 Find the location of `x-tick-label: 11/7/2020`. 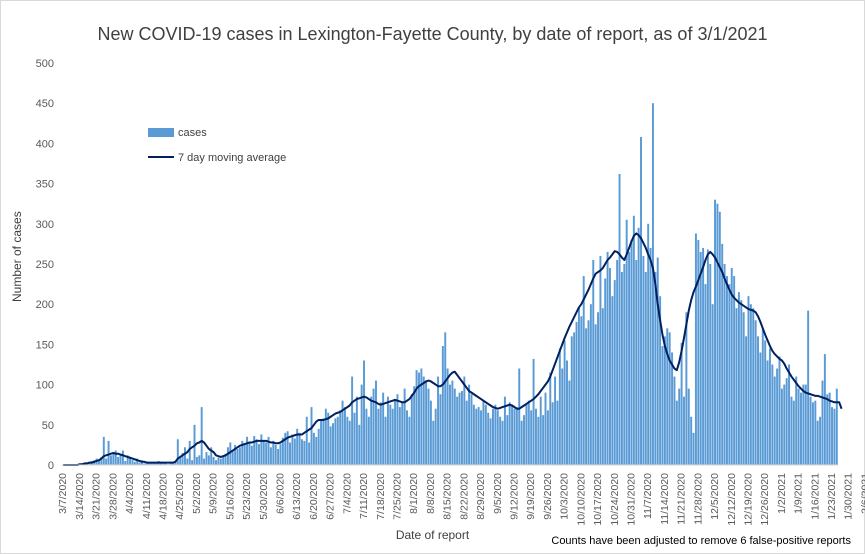

x-tick-label: 11/7/2020 is located at coordinates (648, 496).